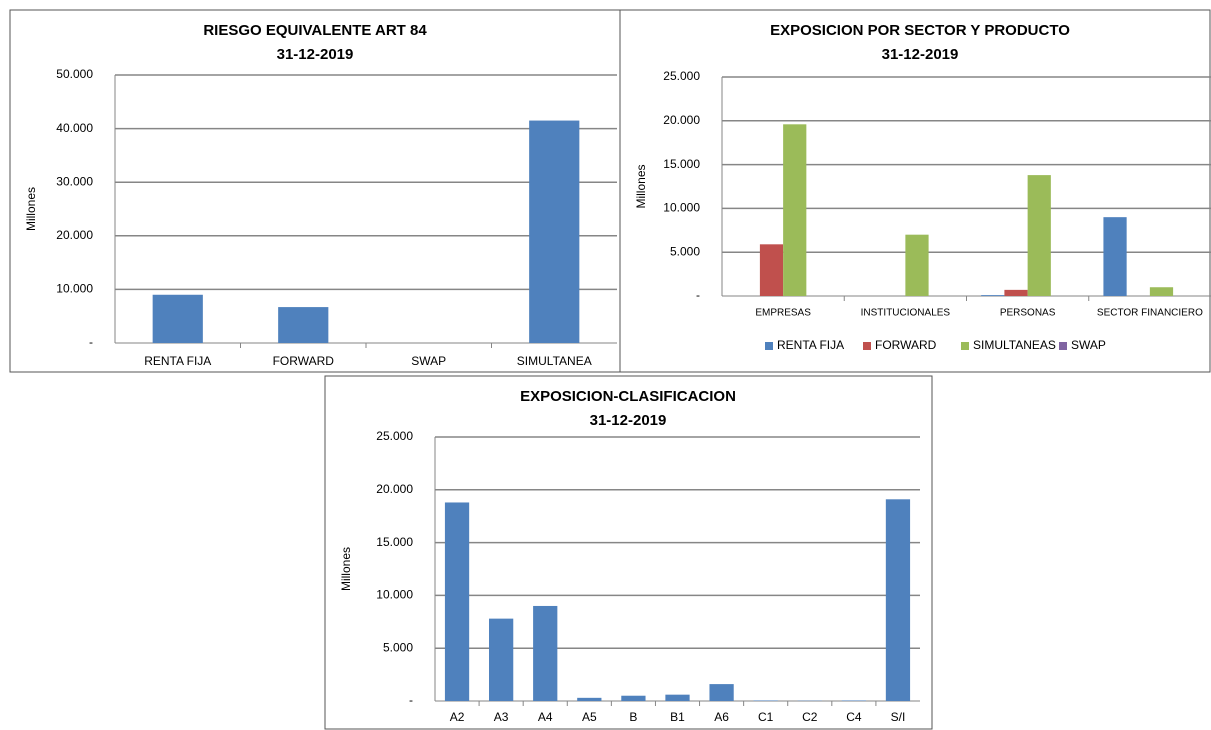  Describe the element at coordinates (315, 30) in the screenshot. I see `chart-title: RIESGO EQUIVALENTE ART 84` at that location.